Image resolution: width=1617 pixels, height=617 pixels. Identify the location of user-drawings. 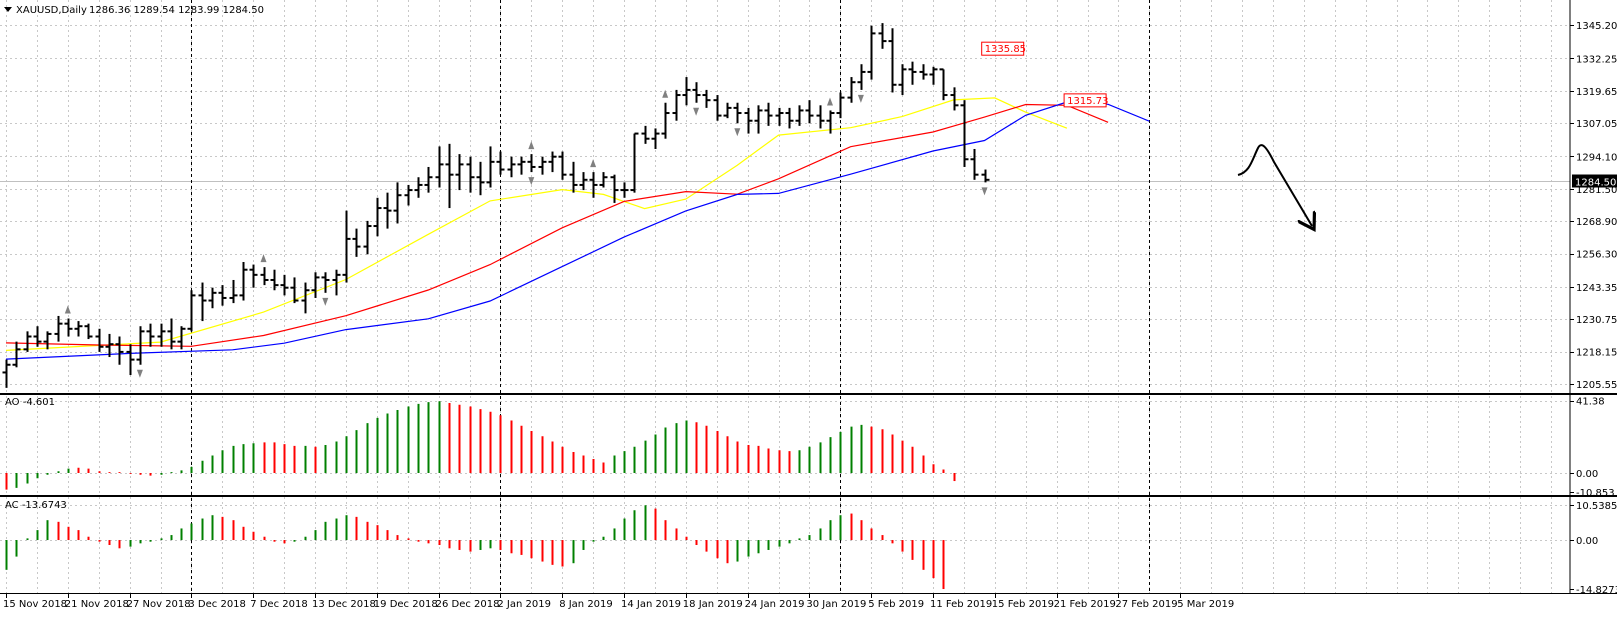
(1274, 185).